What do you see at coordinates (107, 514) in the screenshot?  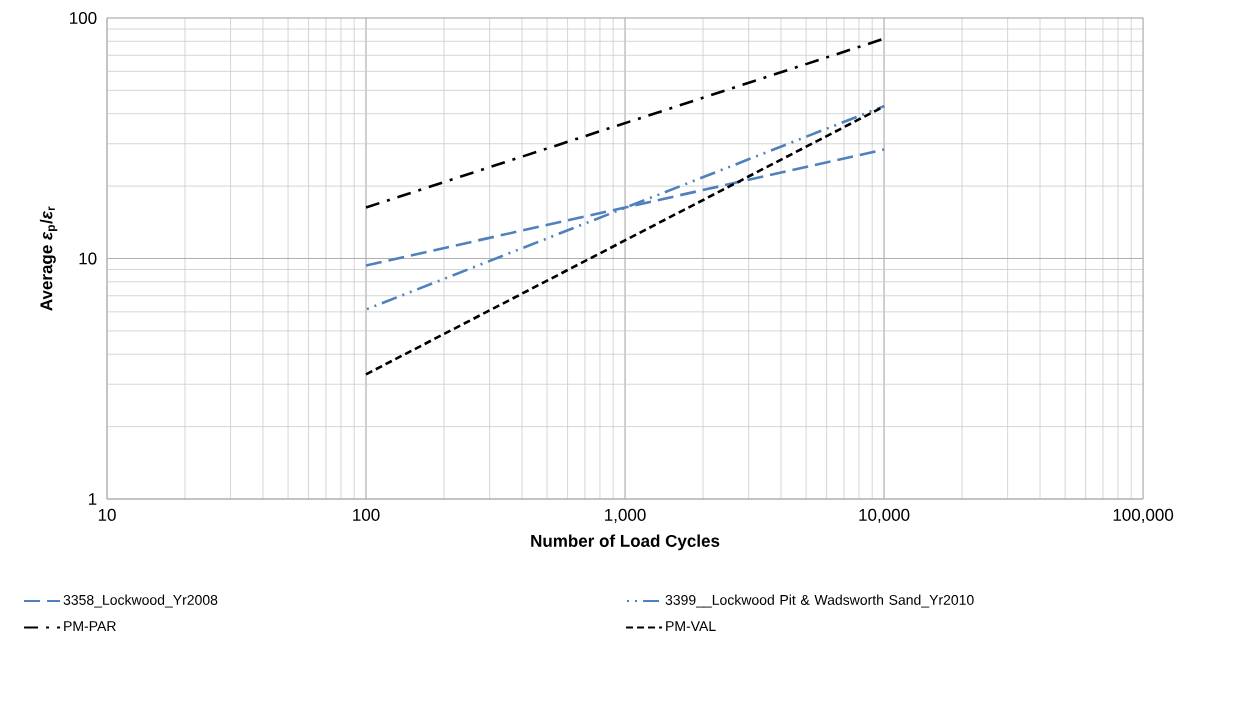 I see `x-tick-label: 10` at bounding box center [107, 514].